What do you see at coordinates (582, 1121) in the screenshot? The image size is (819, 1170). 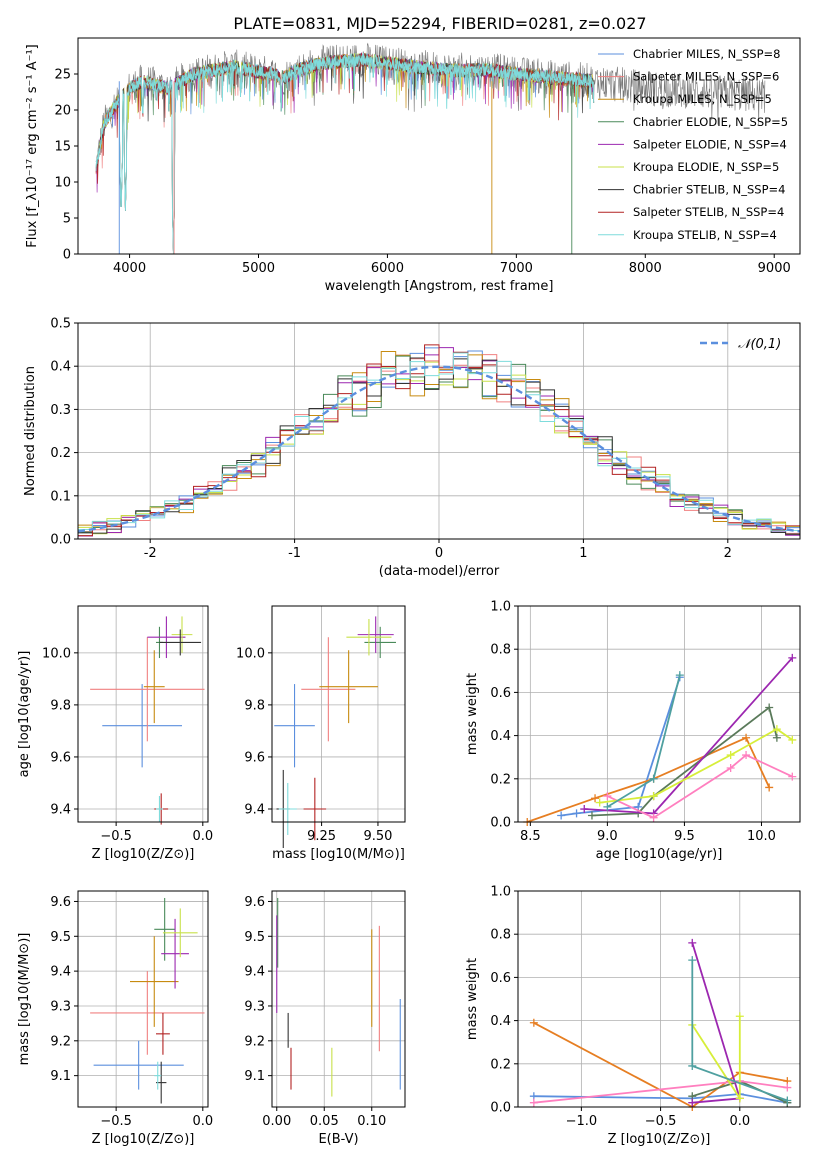 I see `weight_vs_Z-xtick-label-0: −1.0` at bounding box center [582, 1121].